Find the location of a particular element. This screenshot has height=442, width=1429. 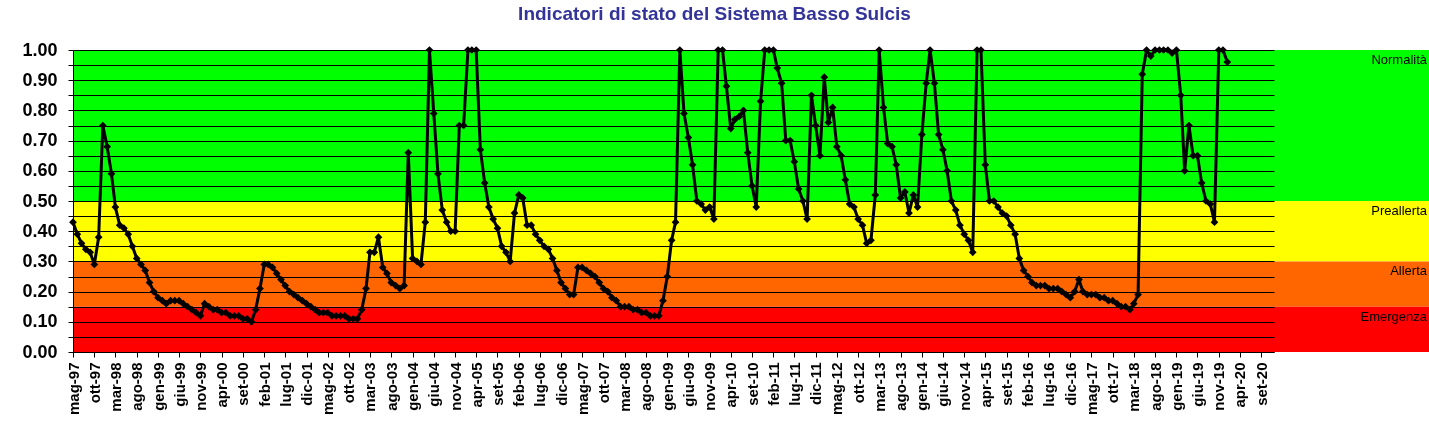

x-tick-label: gen-09 is located at coordinates (667, 386).